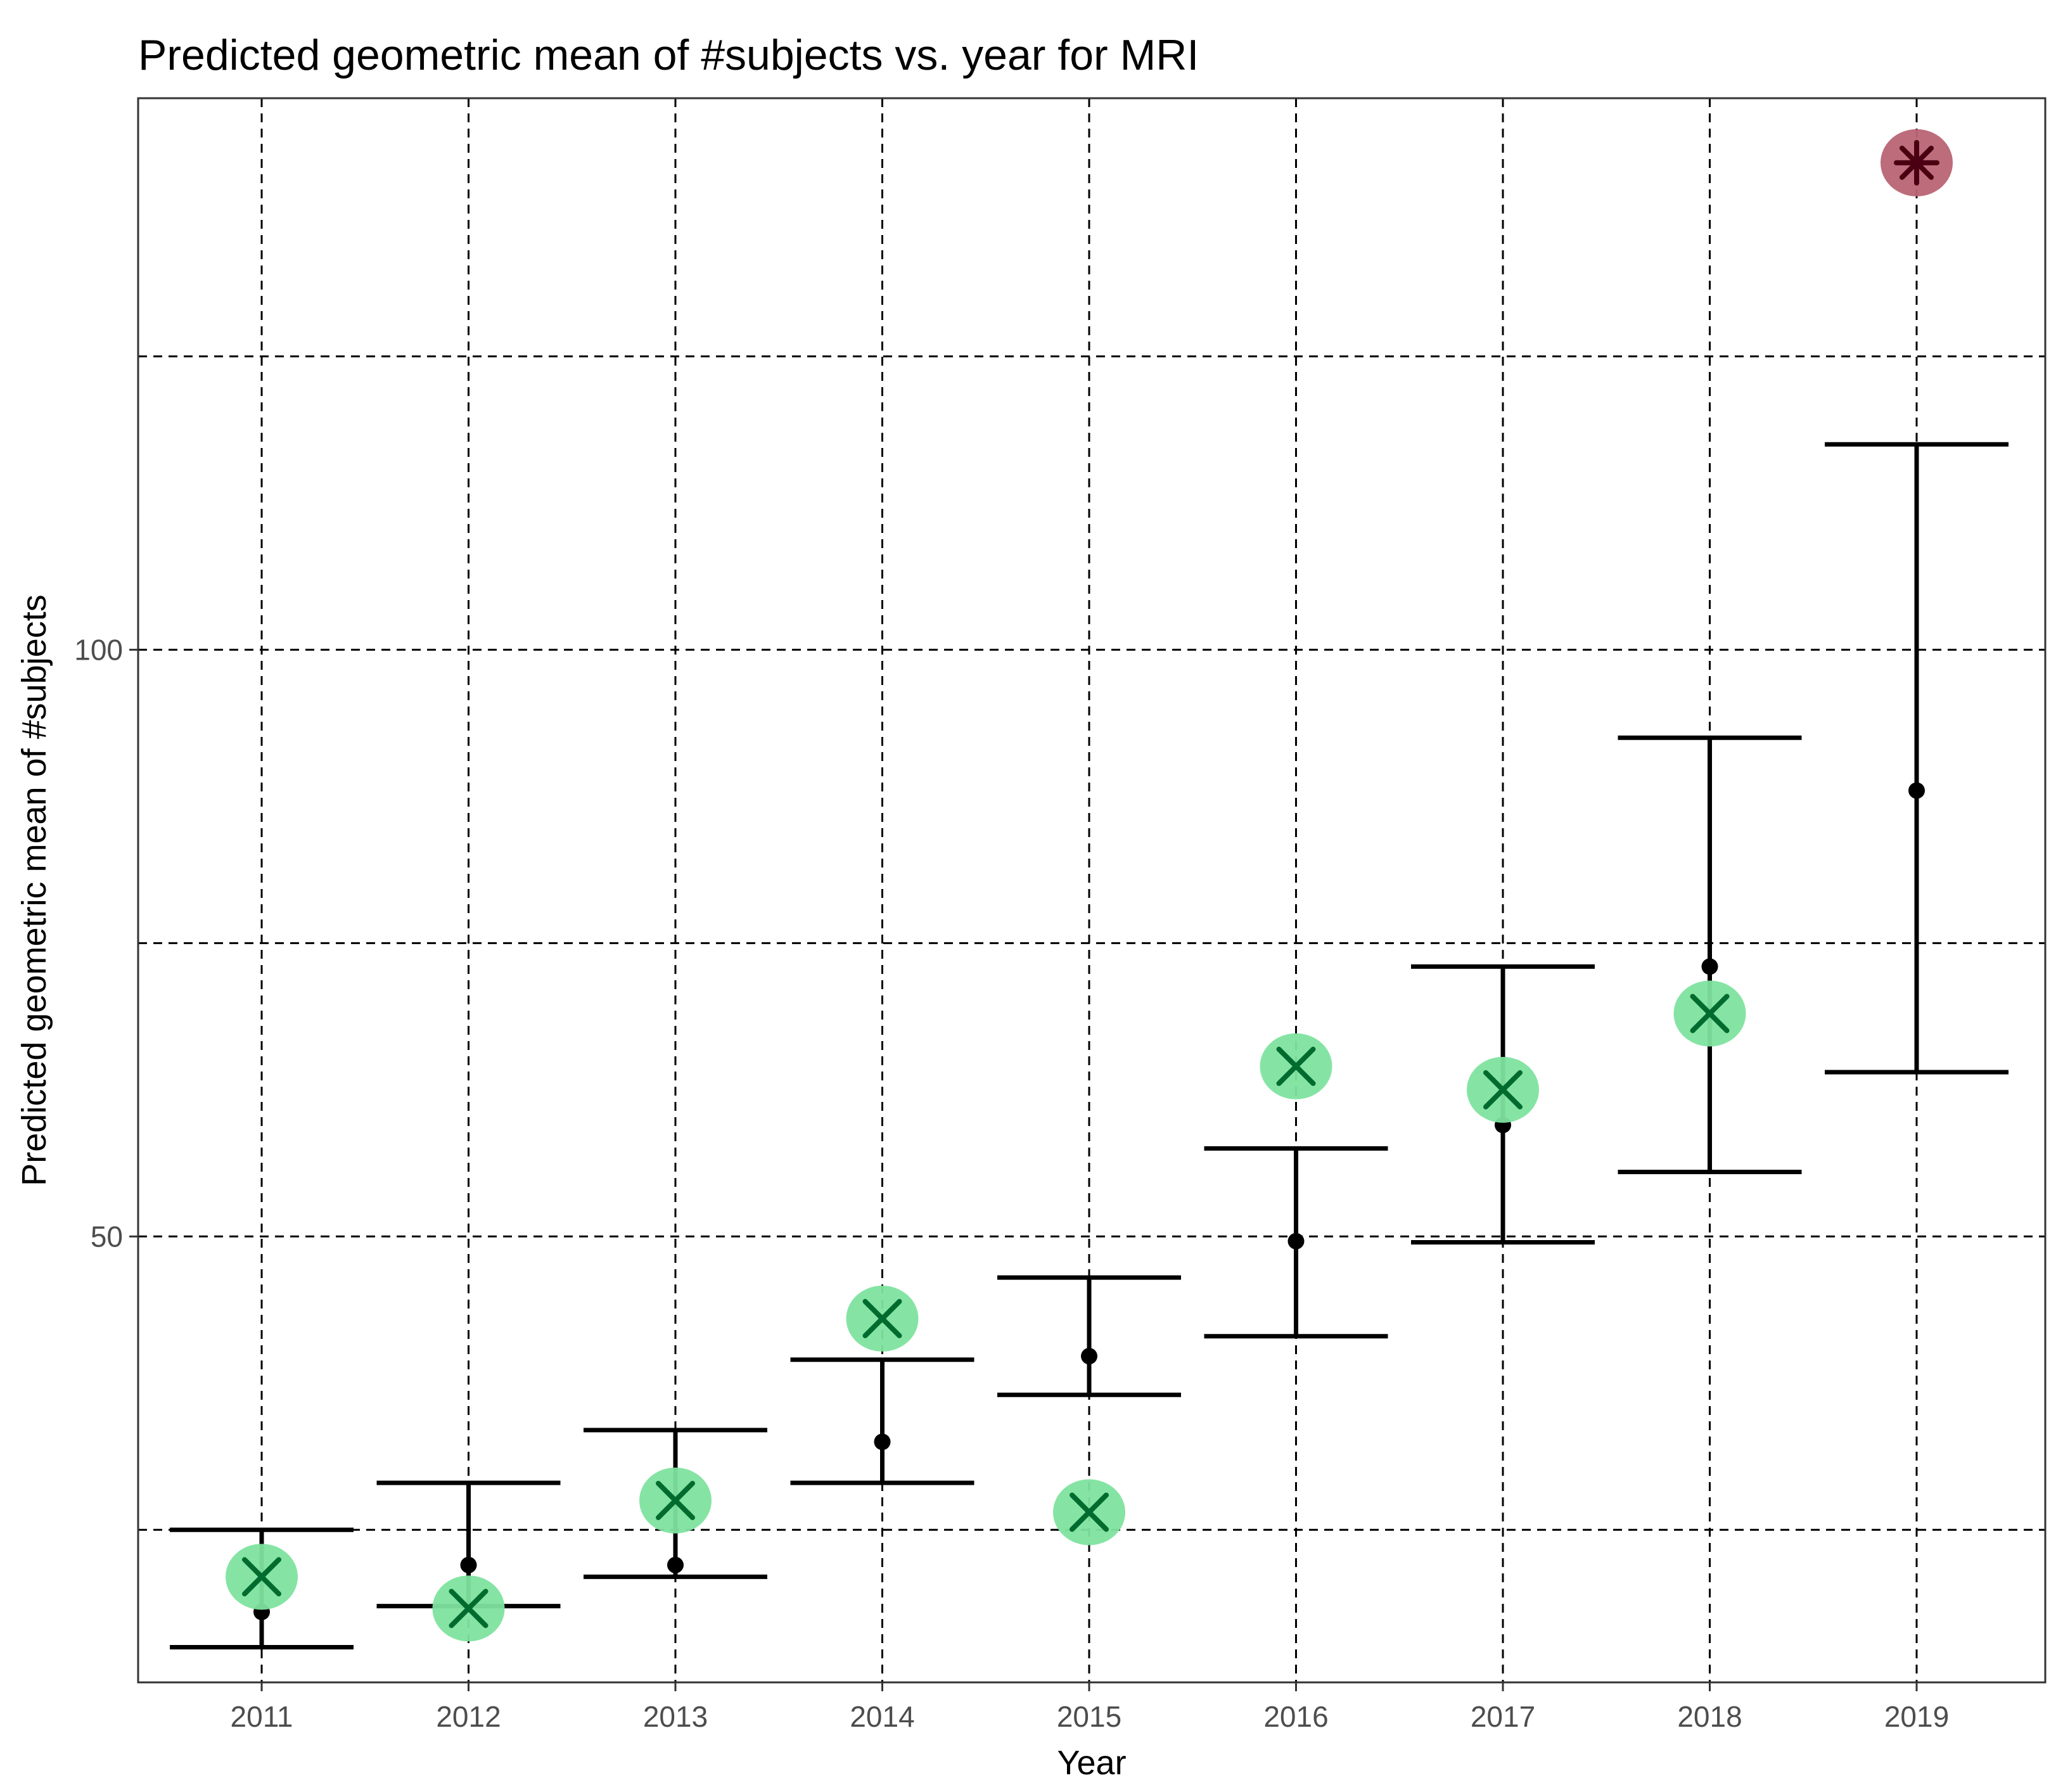  Describe the element at coordinates (98, 649) in the screenshot. I see `y-tick-label-100: 100` at that location.